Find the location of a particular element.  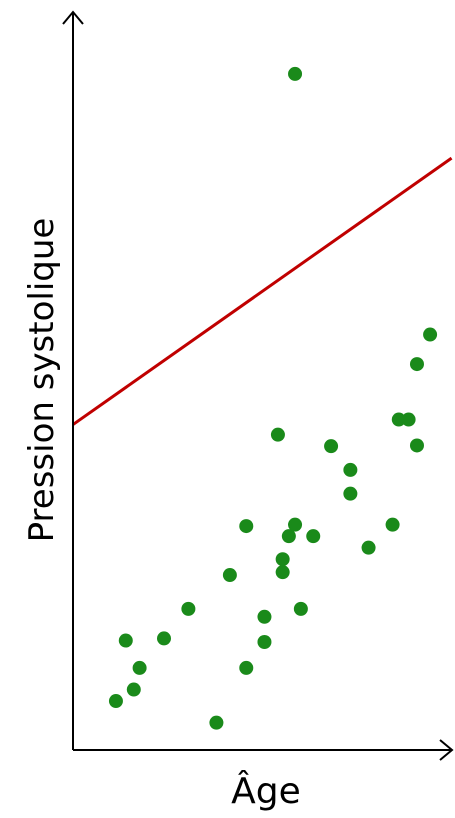

x-axis-arrow-icon is located at coordinates (446, 750).